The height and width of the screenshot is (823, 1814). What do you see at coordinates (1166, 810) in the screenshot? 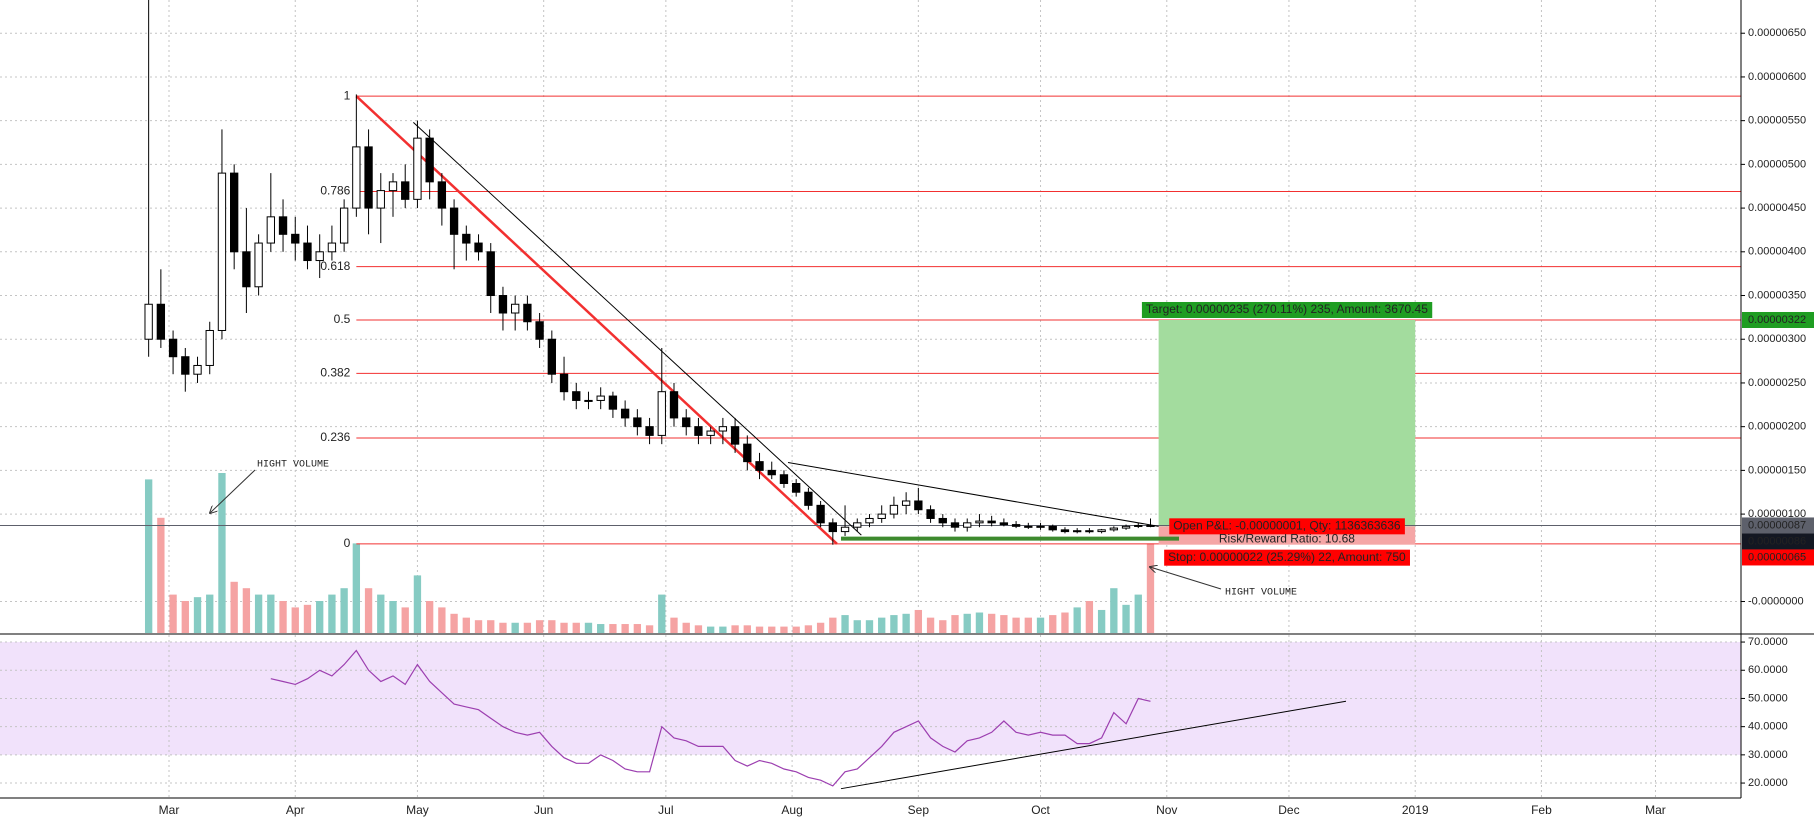
I see `x-tick-label: Nov` at bounding box center [1166, 810].